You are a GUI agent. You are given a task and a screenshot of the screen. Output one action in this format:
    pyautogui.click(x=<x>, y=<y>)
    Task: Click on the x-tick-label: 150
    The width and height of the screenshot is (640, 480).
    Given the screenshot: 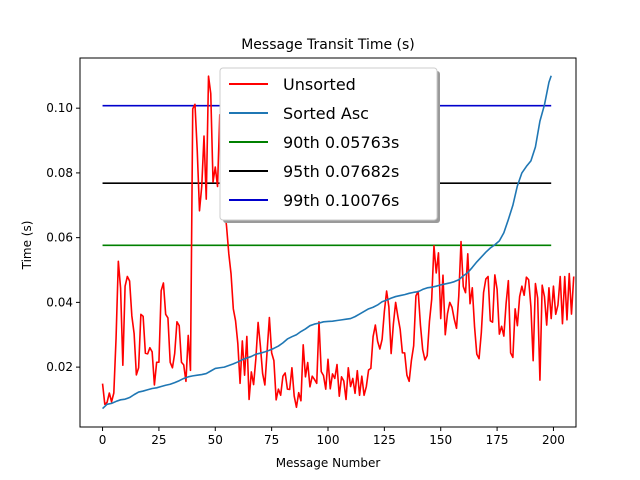 What is the action you would take?
    pyautogui.click(x=440, y=440)
    